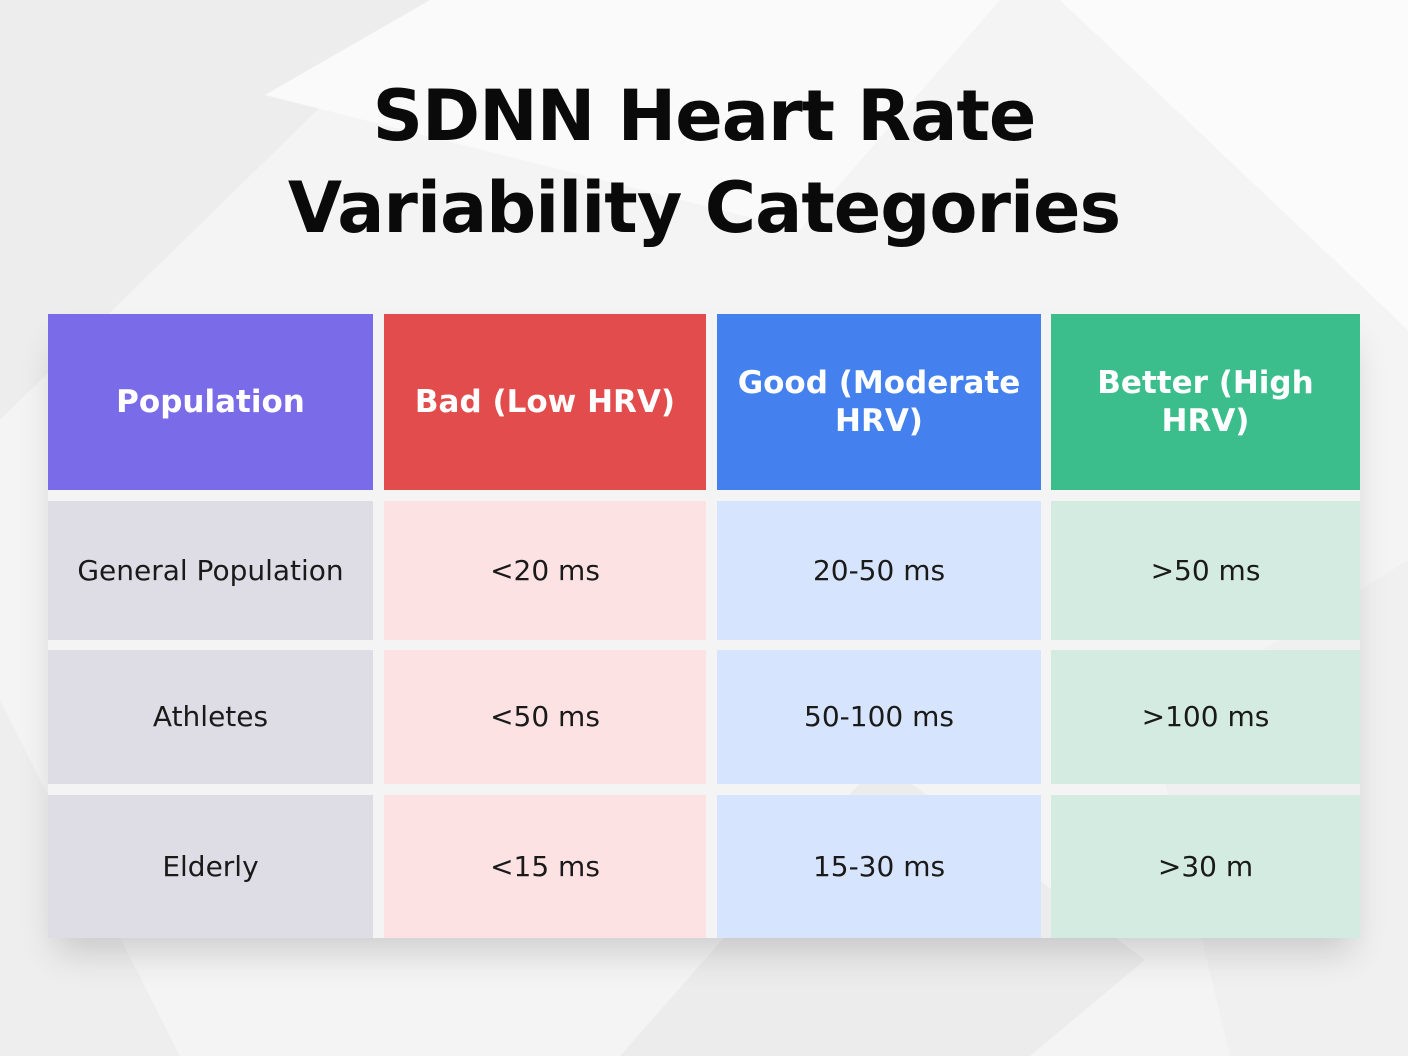 This screenshot has width=1408, height=1056. Describe the element at coordinates (704, 208) in the screenshot. I see `title-line-2: Variability Categories` at that location.